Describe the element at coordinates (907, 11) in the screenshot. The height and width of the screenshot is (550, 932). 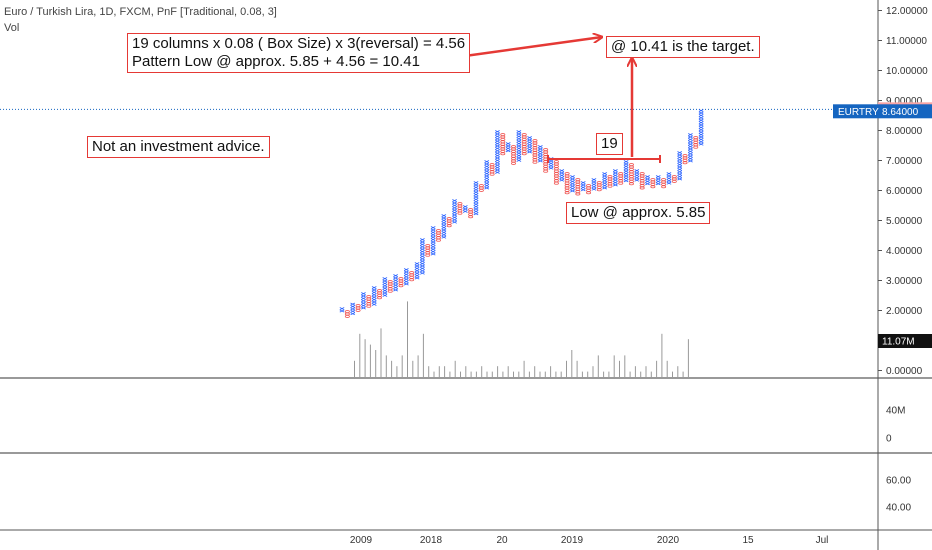
I see `price-tick-label: 12.00000` at that location.